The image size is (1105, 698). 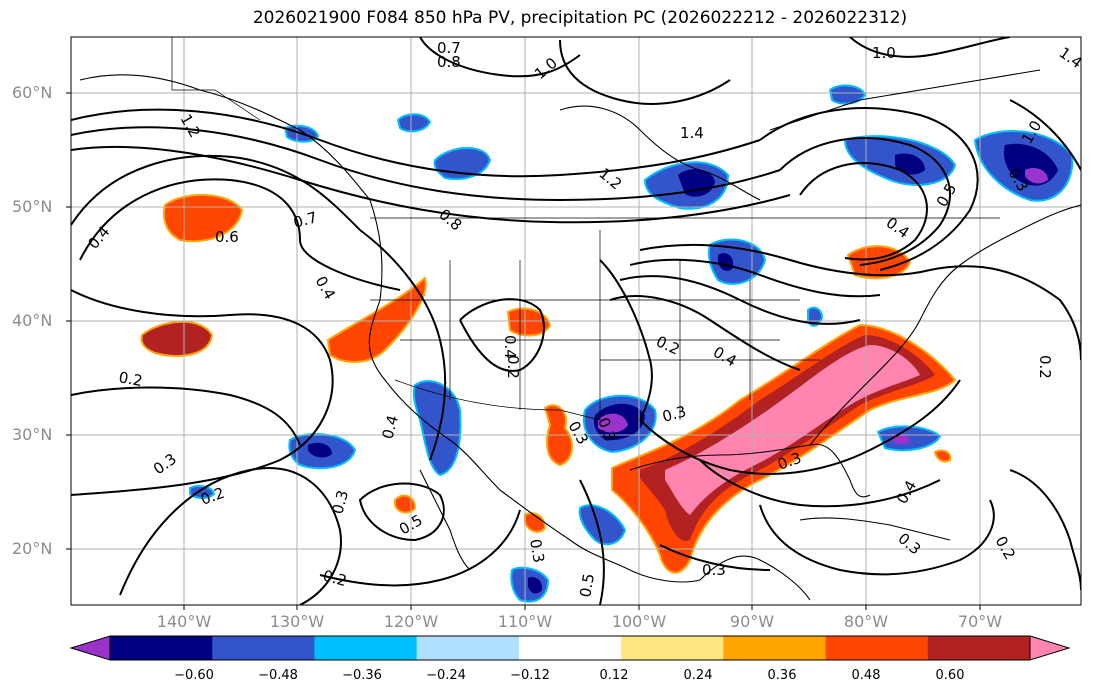 What do you see at coordinates (320, 450) in the screenshot?
I see `precip-area-negative-pacific-core` at bounding box center [320, 450].